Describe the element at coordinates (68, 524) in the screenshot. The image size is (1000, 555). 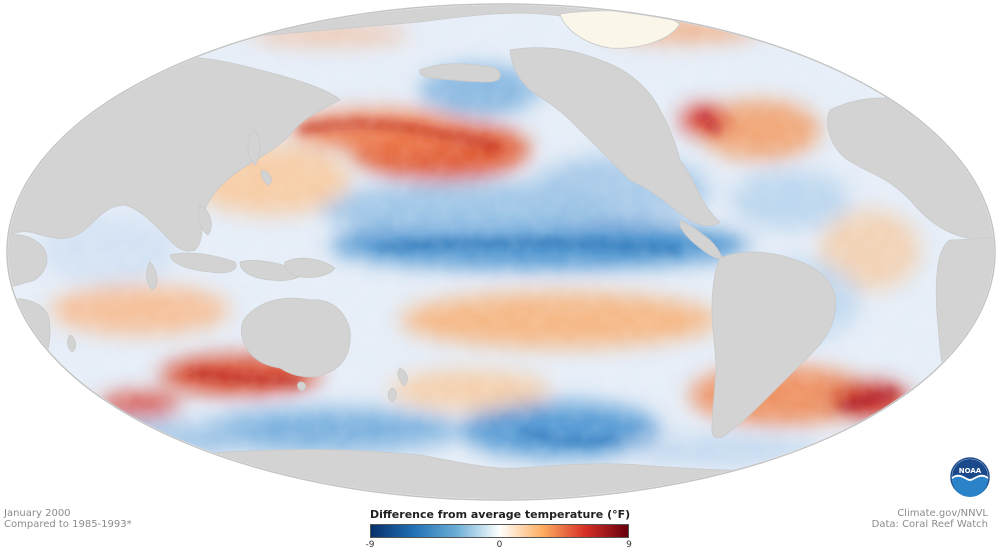
I see `baseline-line: Compared to 1985-1993*` at that location.